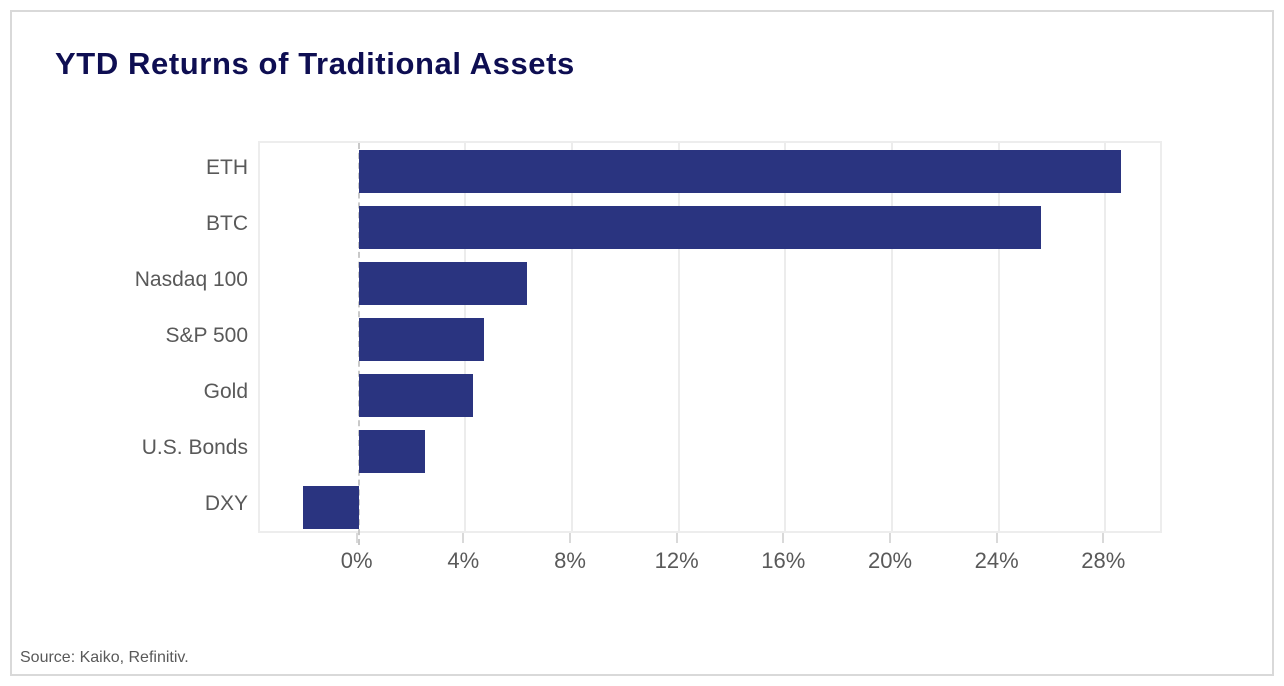 This screenshot has width=1284, height=686. I want to click on chart-title: YTD Returns of Traditional Assets, so click(315, 63).